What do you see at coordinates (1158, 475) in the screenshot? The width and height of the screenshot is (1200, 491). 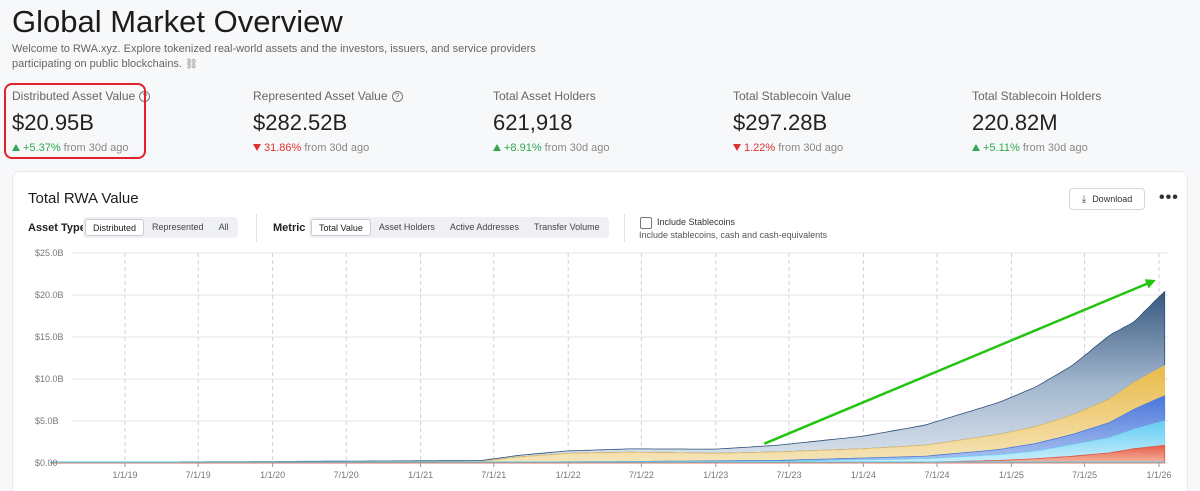 I see `x-tick-label: 1/1/26` at bounding box center [1158, 475].